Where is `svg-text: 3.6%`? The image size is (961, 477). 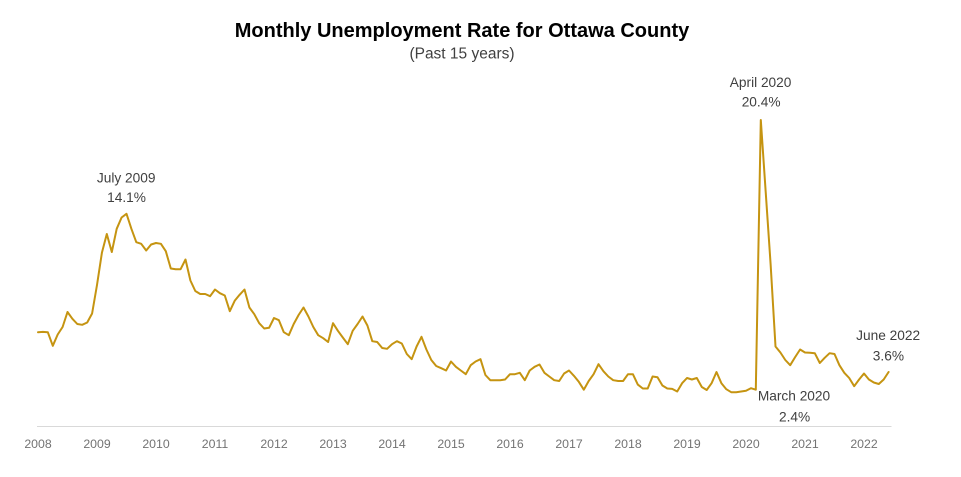 svg-text: 3.6% is located at coordinates (888, 355).